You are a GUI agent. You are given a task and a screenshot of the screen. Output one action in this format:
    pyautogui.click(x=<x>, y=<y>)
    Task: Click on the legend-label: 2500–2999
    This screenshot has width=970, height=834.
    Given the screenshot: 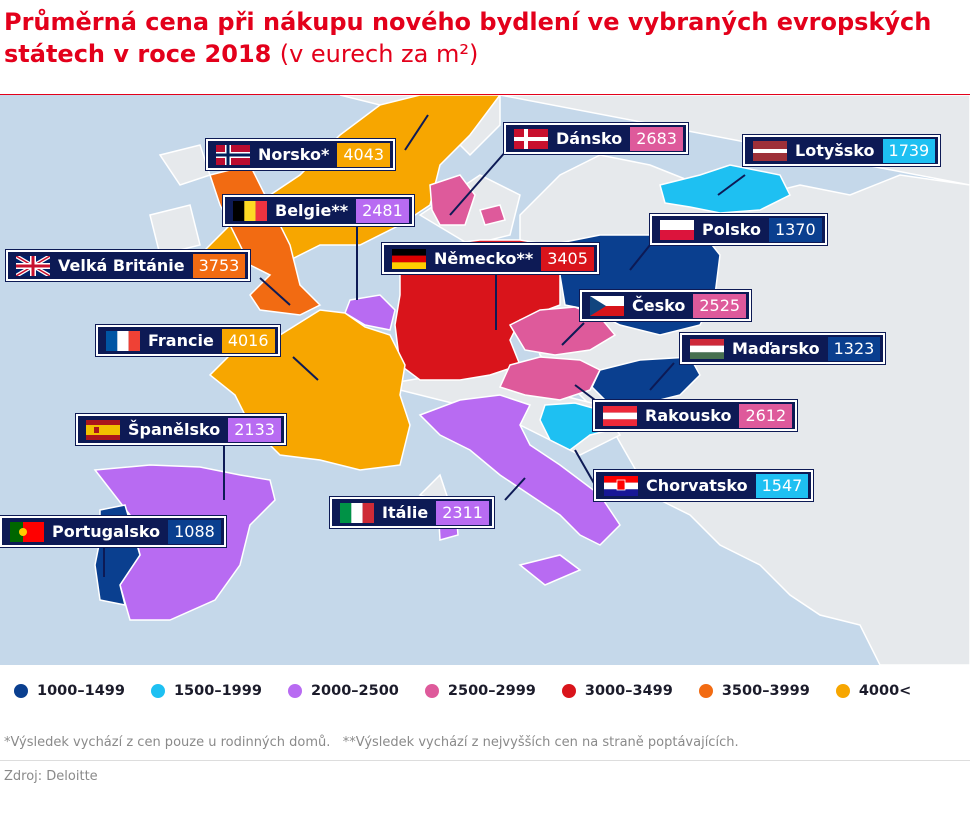 What is the action you would take?
    pyautogui.click(x=491, y=691)
    